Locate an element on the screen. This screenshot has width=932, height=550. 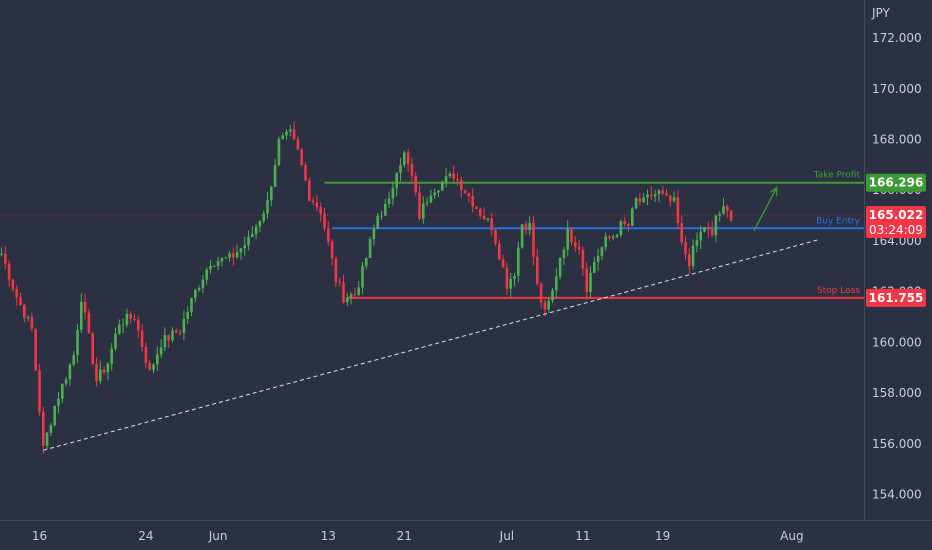
badge-stop-loss-bg is located at coordinates (896, 297).